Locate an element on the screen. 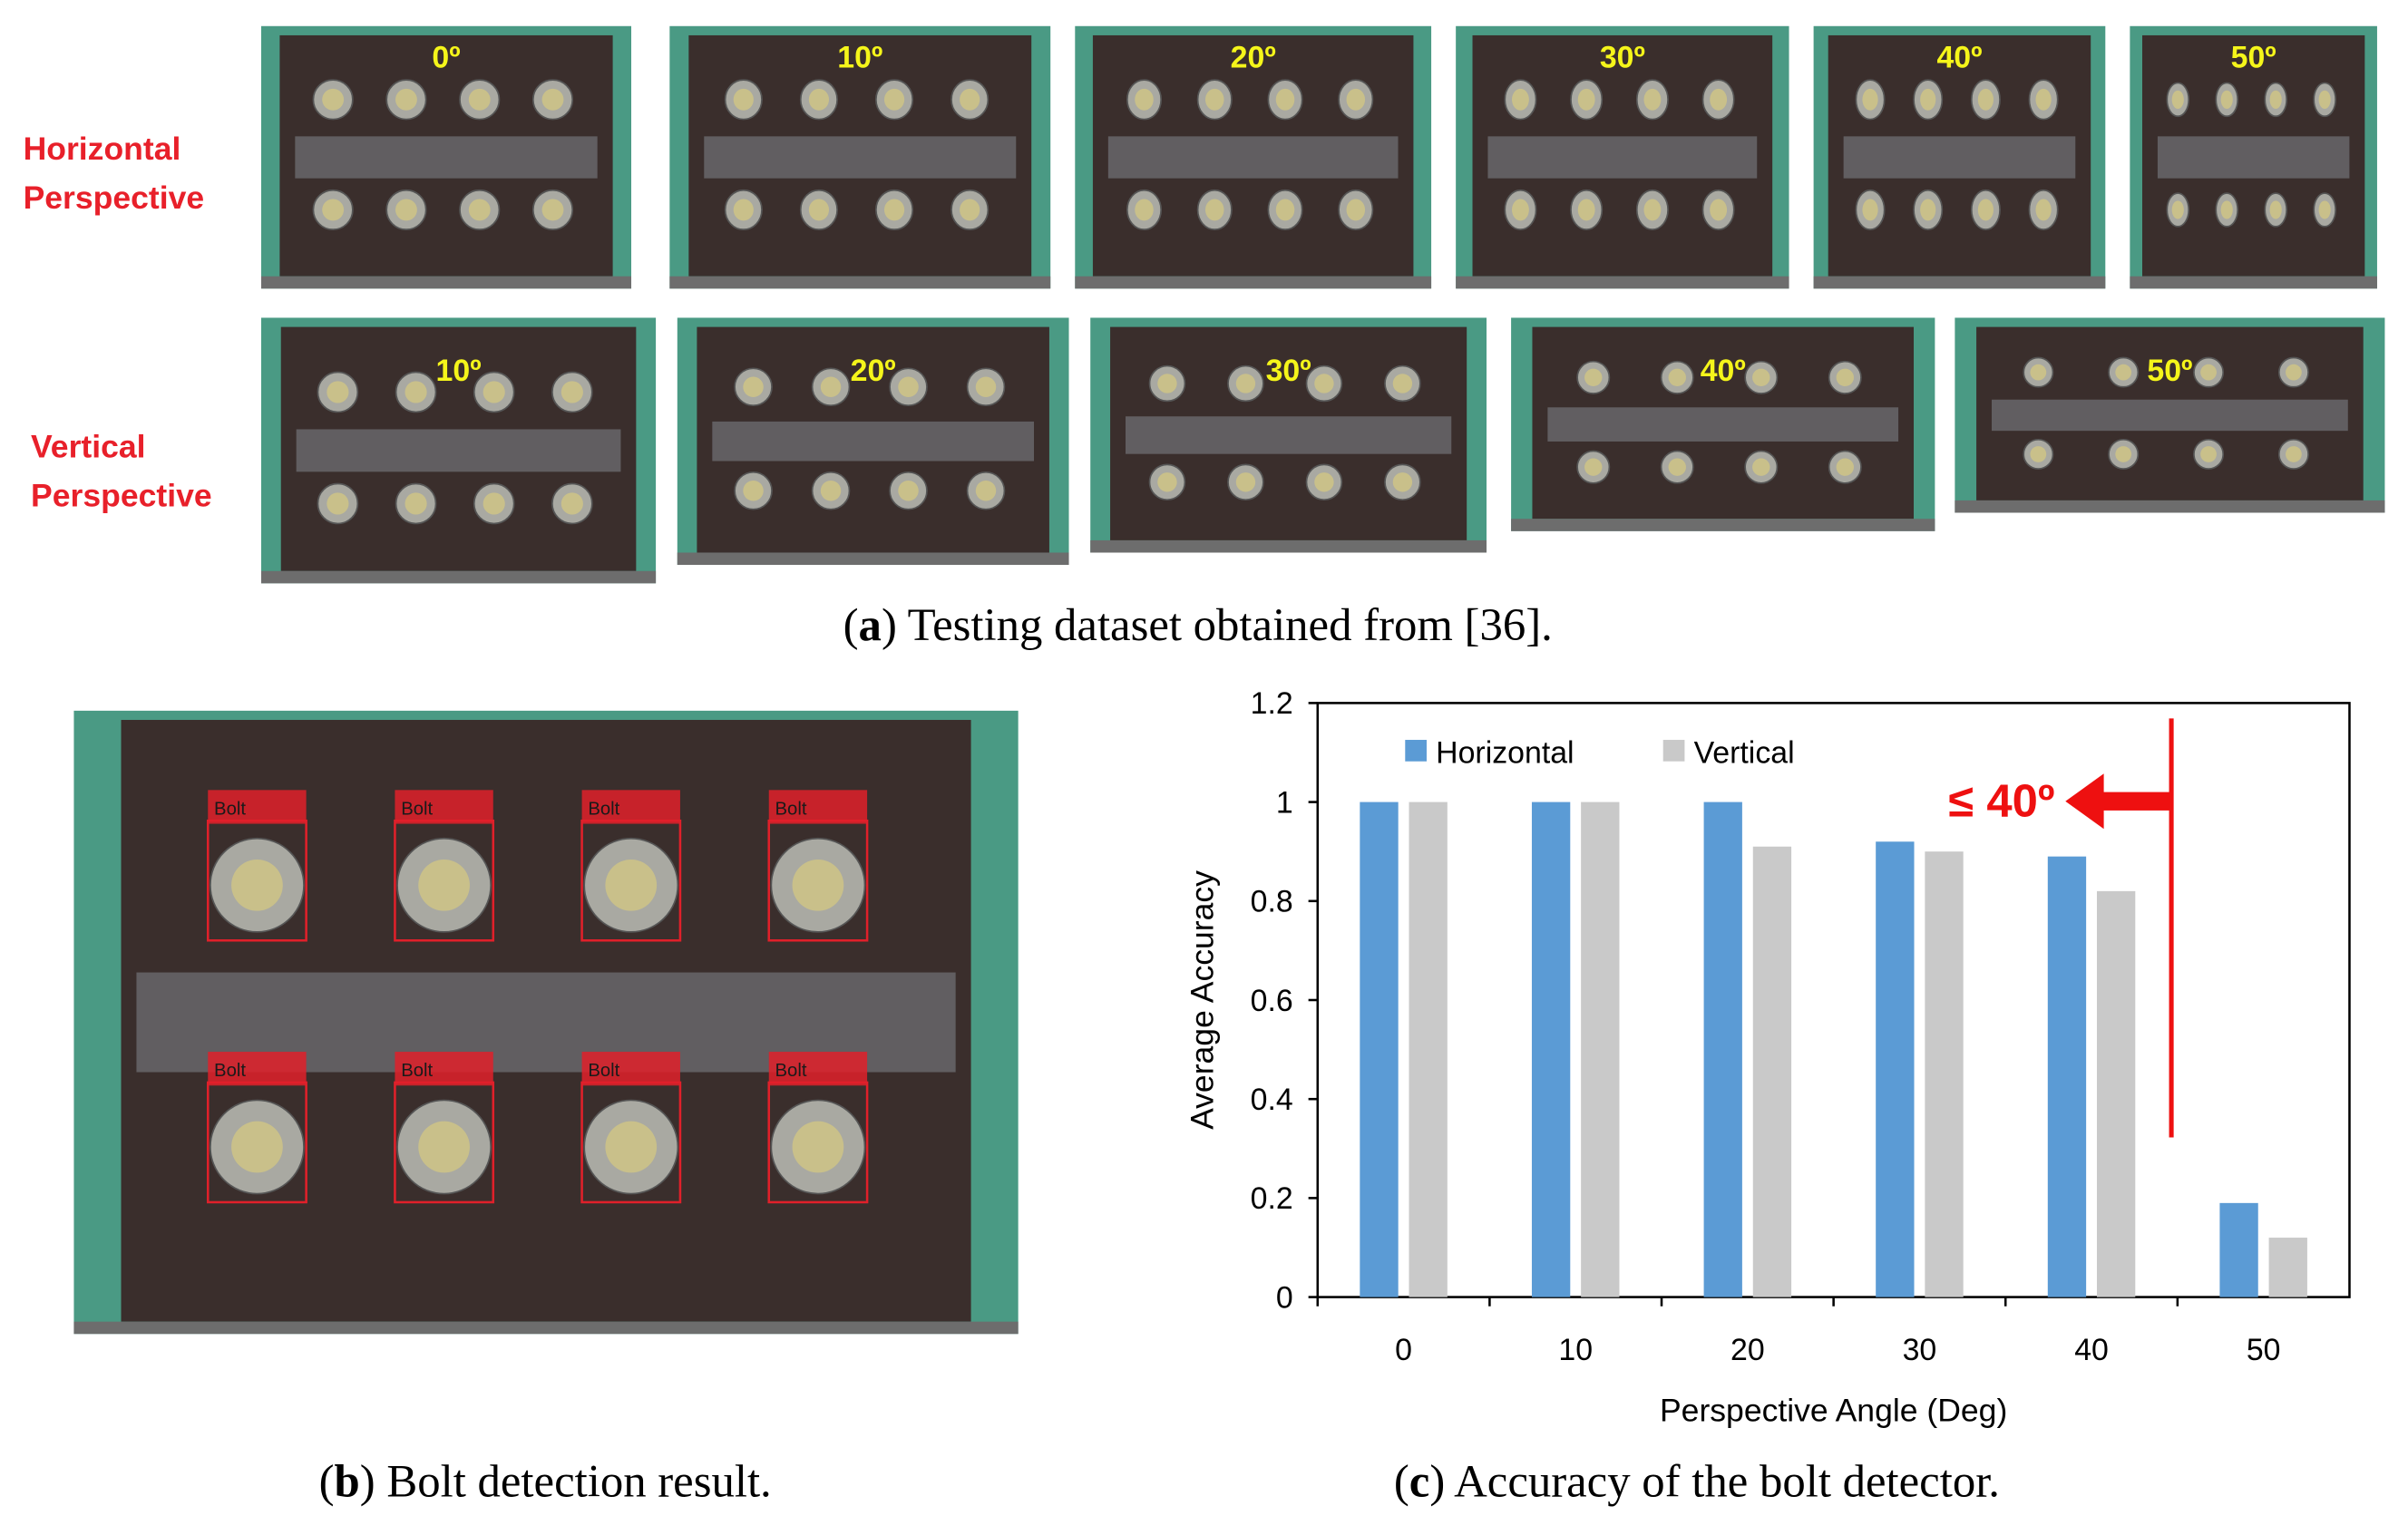 Image resolution: width=2408 pixels, height=1535 pixels. arrow-shaft is located at coordinates (2136, 801).